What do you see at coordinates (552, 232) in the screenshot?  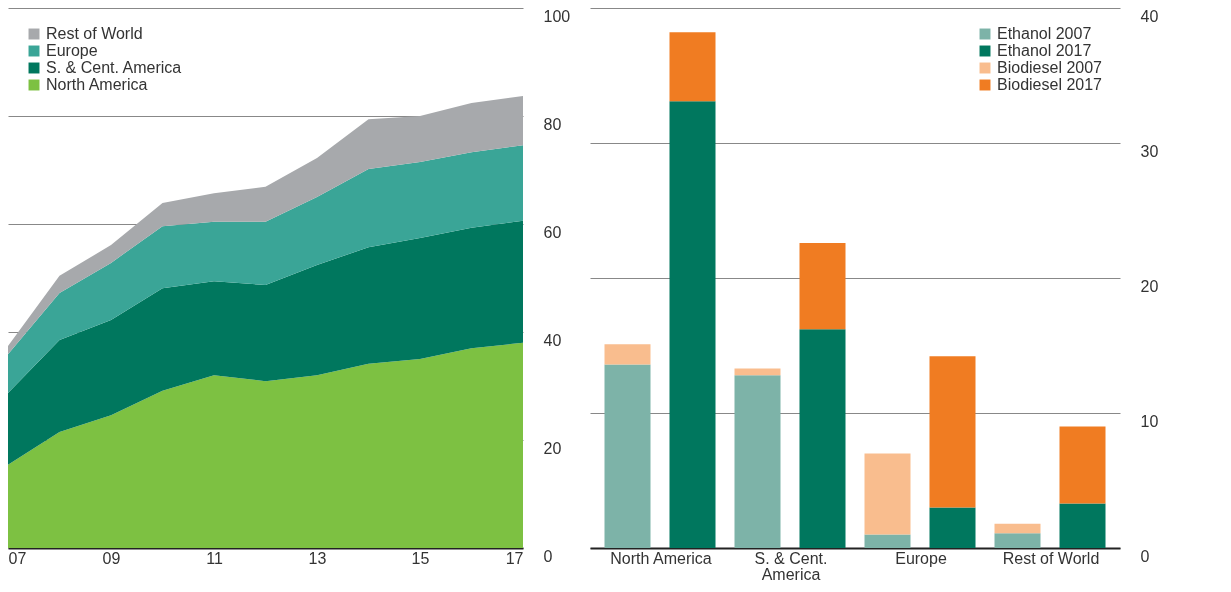 I see `y-tick-label: 60` at bounding box center [552, 232].